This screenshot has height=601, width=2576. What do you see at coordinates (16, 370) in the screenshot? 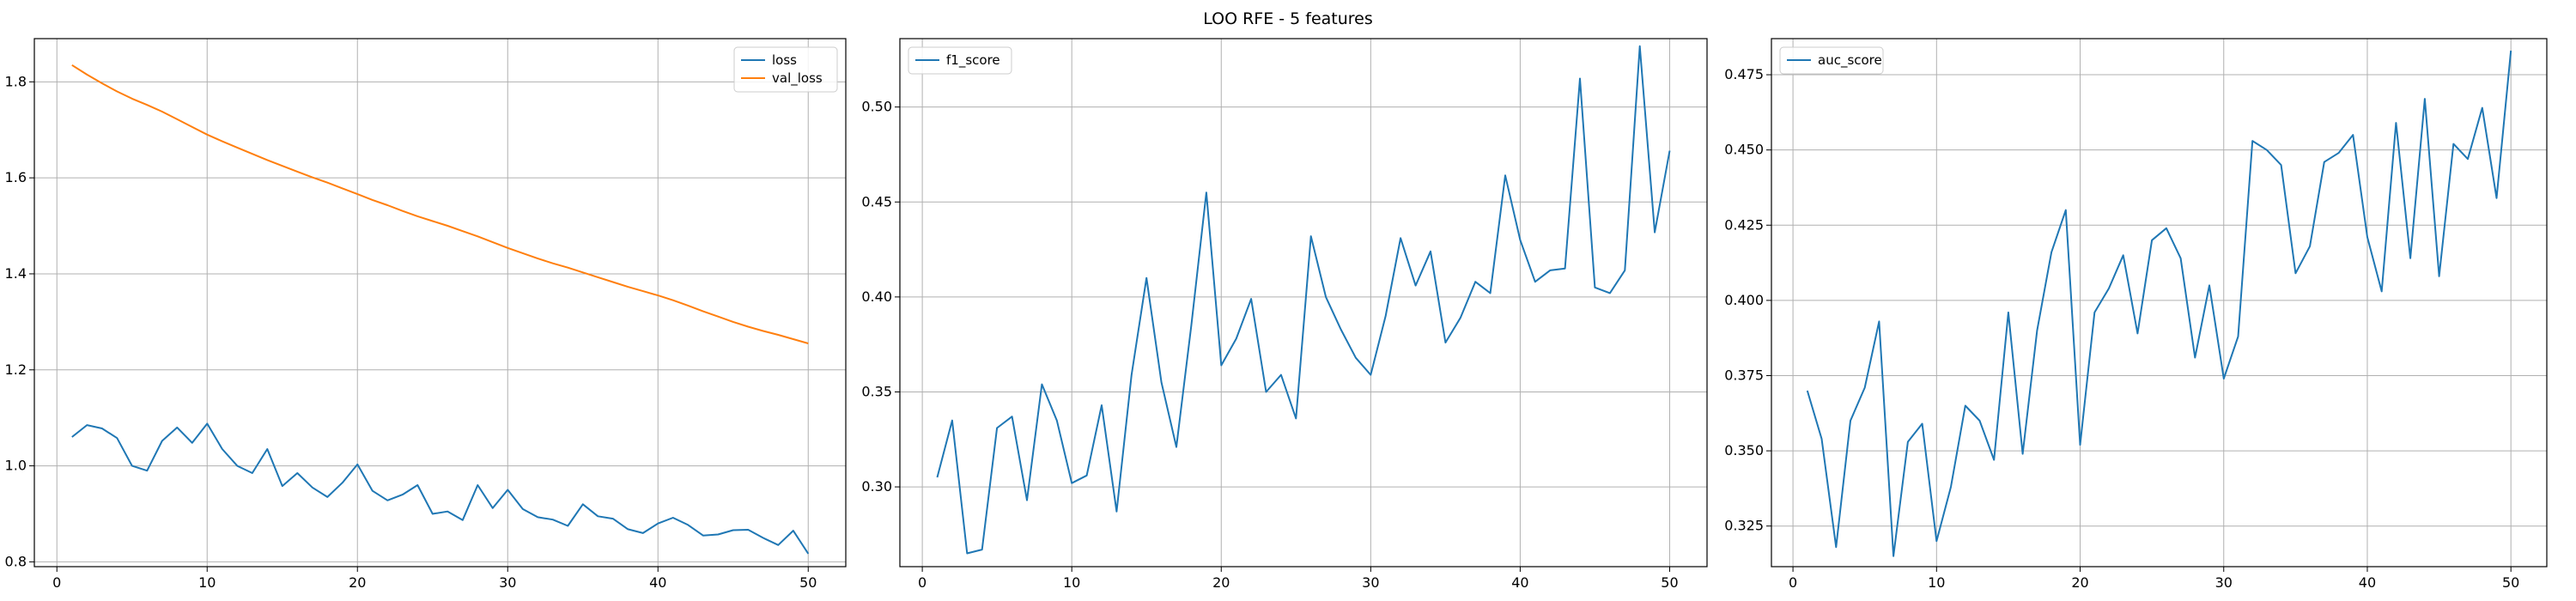
I see `y-tick-label: 1.2` at bounding box center [16, 370].